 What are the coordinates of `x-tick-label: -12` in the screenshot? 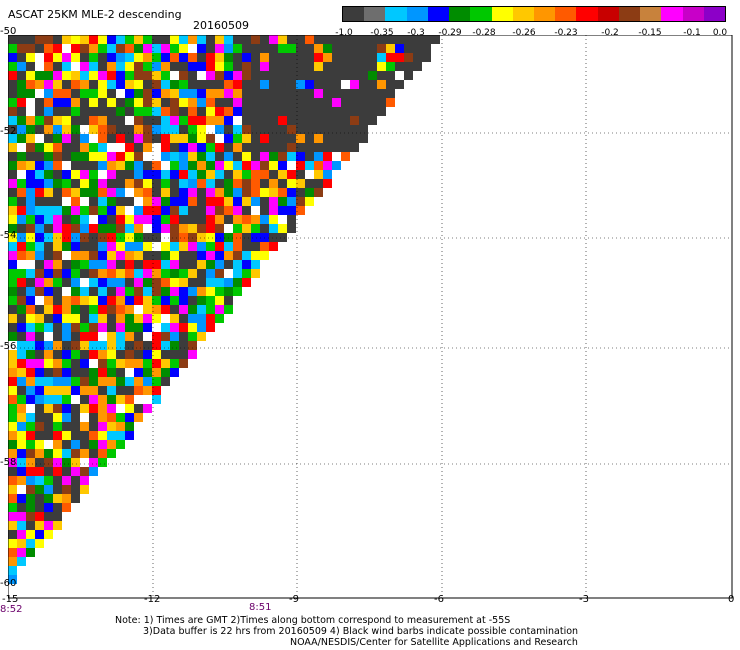 It's located at (152, 599).